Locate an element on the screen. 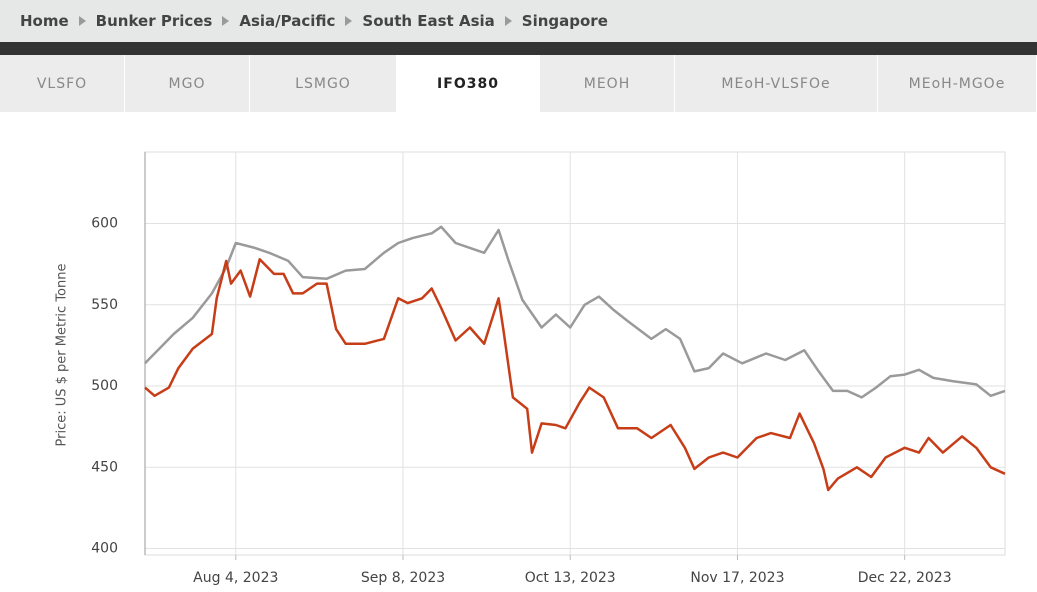 The width and height of the screenshot is (1037, 592). breadcrumb-link: Bunker Prices is located at coordinates (154, 21).